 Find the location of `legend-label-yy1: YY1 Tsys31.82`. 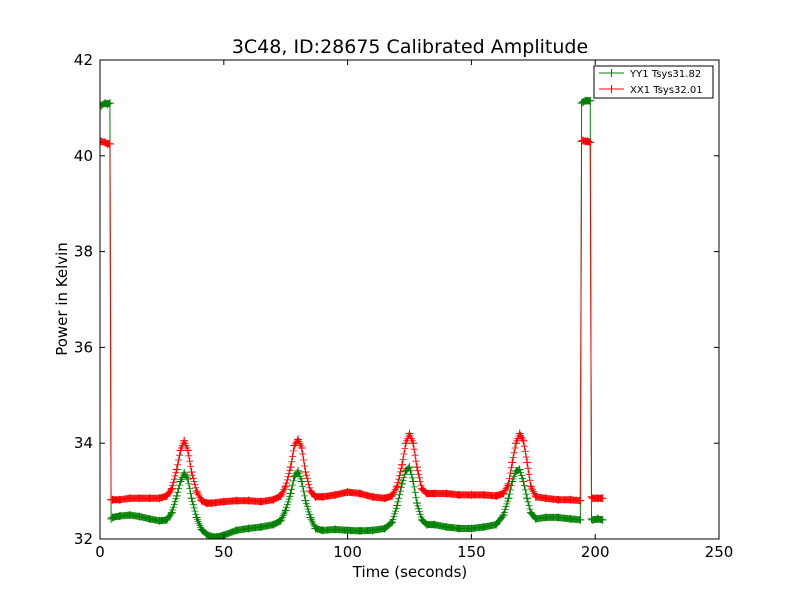

legend-label-yy1: YY1 Tsys31.82 is located at coordinates (665, 74).